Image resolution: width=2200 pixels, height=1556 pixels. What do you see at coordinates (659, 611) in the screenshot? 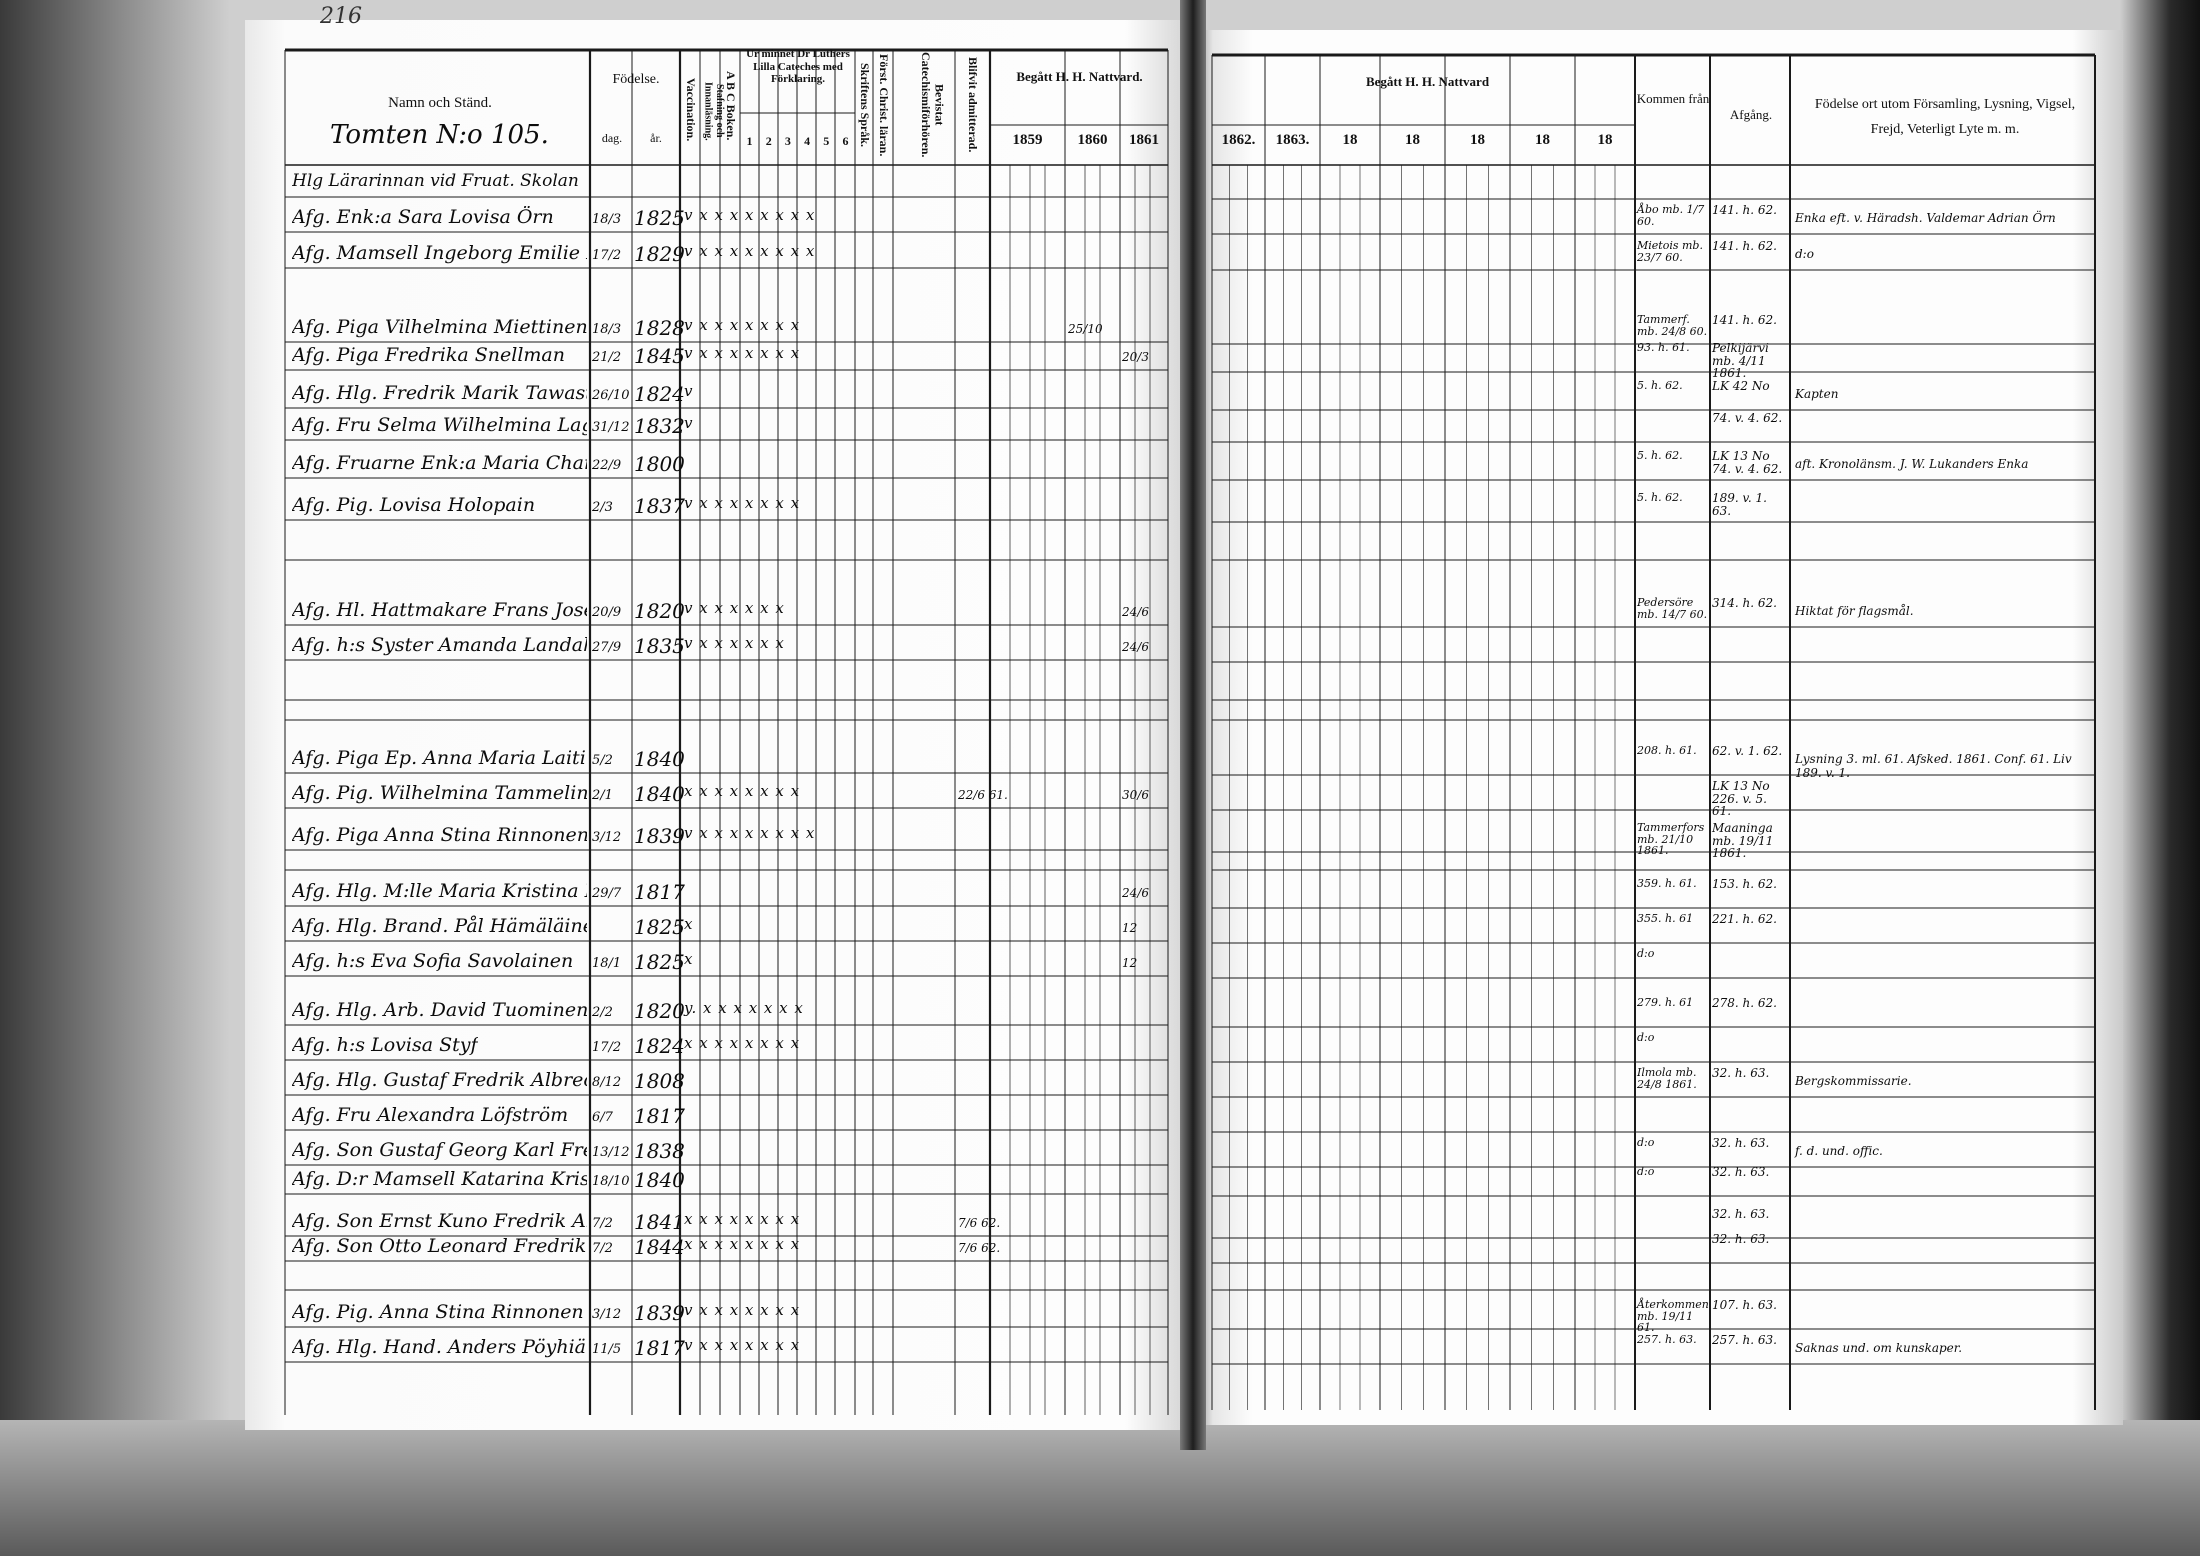
I see `birth-year: 1820` at bounding box center [659, 611].